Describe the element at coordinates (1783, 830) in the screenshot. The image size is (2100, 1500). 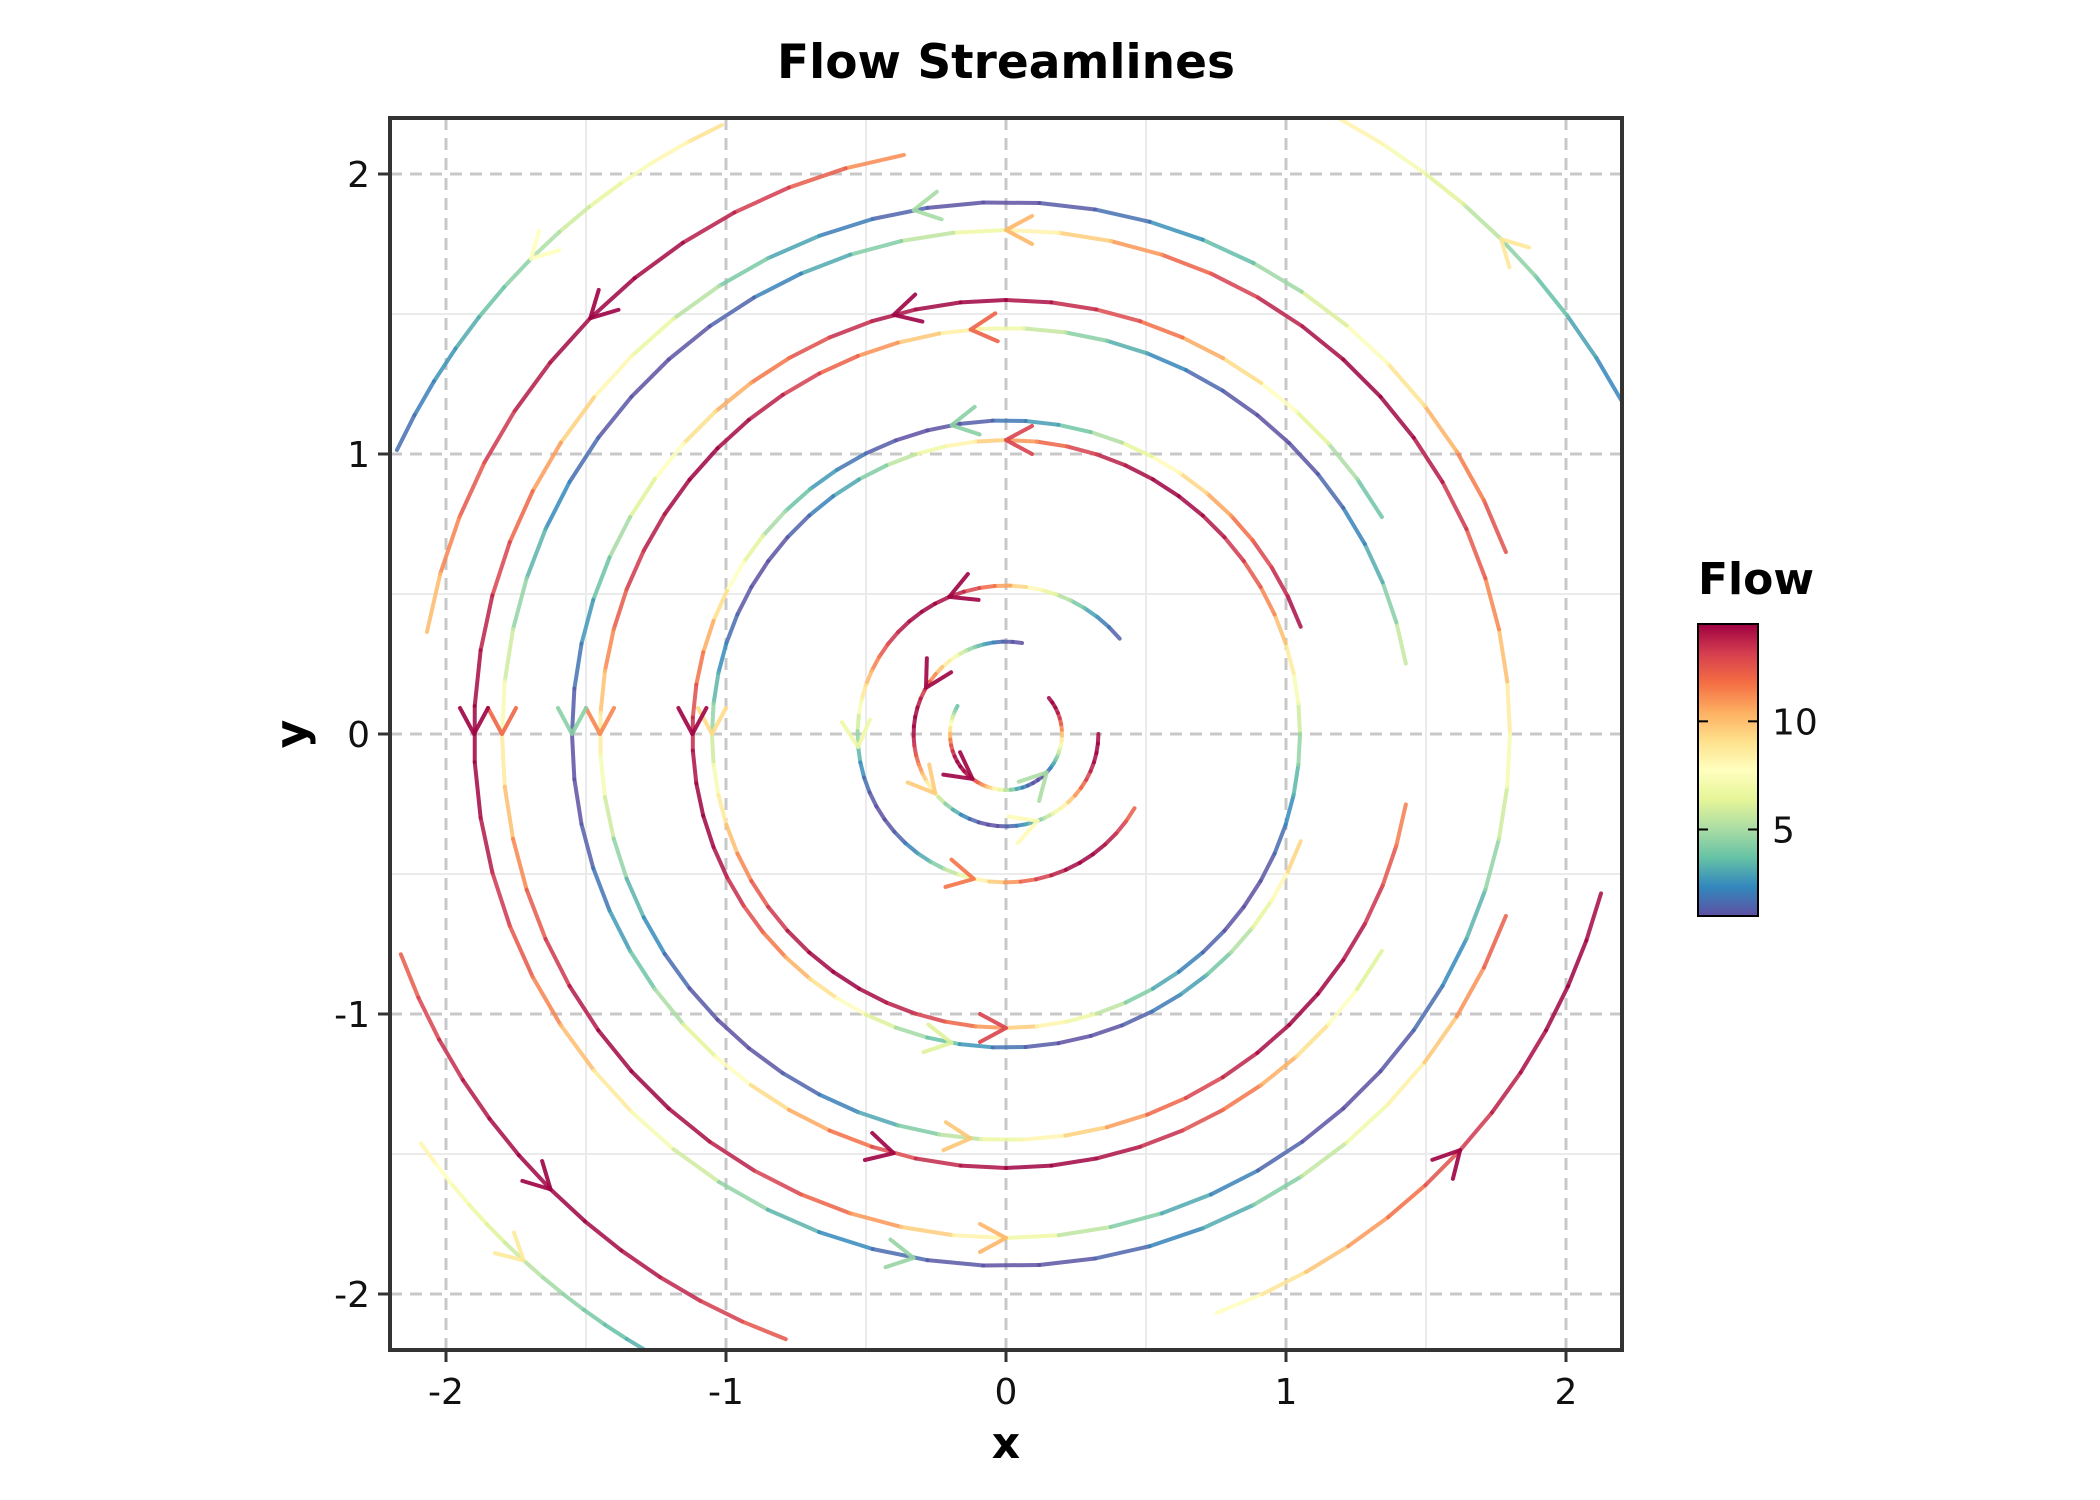
I see `colorbar-tick-label: 5` at that location.